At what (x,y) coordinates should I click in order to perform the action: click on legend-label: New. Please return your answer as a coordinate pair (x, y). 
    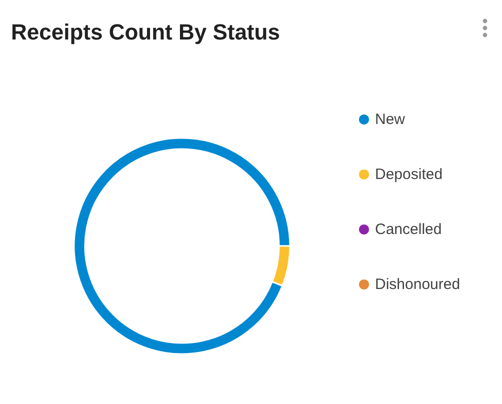
    Looking at the image, I should click on (390, 119).